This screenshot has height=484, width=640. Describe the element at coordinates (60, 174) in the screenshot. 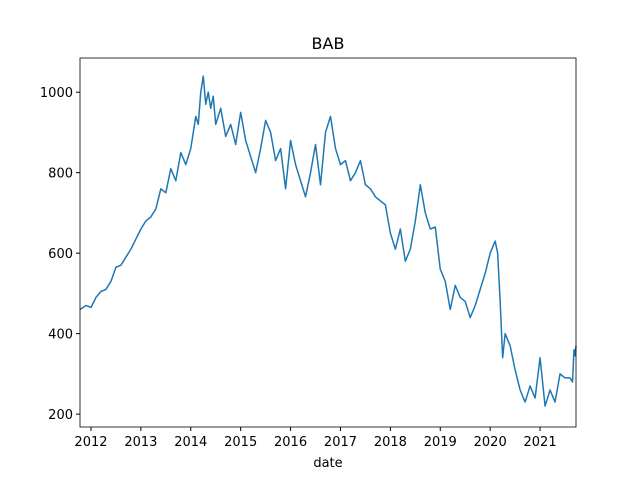

I see `y-tick-label: 800` at that location.